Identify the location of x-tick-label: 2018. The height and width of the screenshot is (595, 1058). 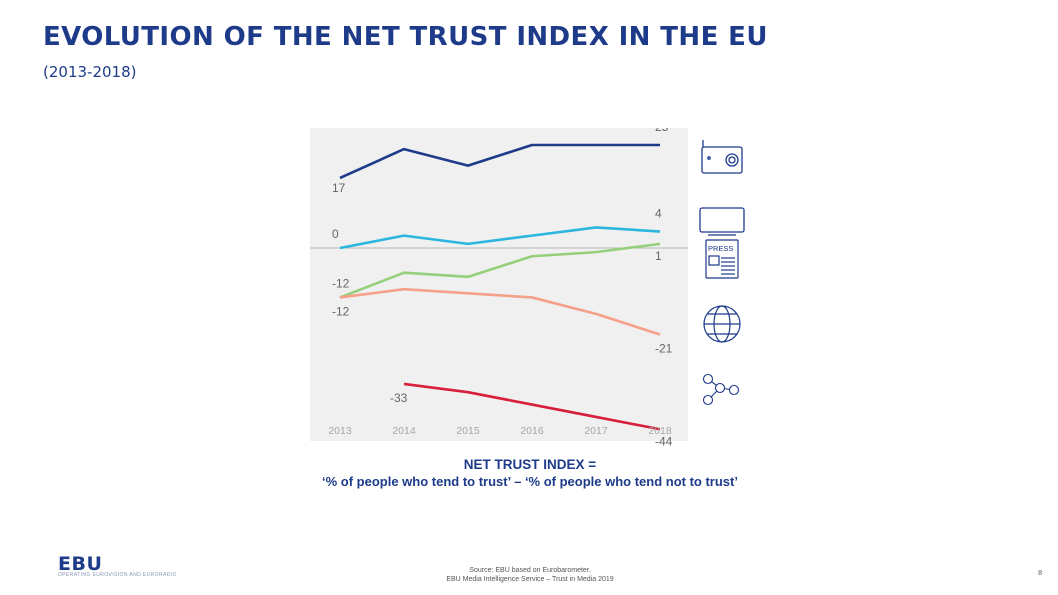
(660, 431).